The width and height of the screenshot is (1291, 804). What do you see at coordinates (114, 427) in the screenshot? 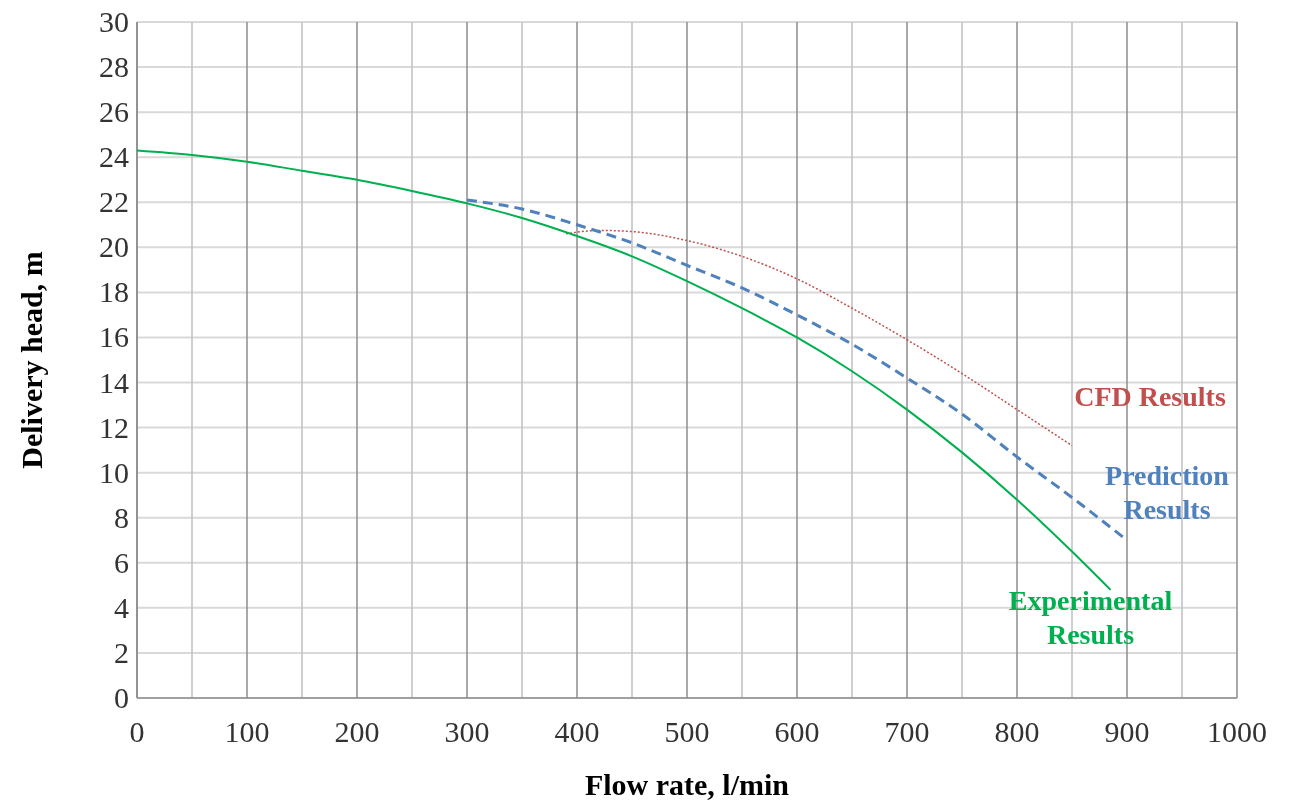
I see `y-tick-label: 12` at bounding box center [114, 427].